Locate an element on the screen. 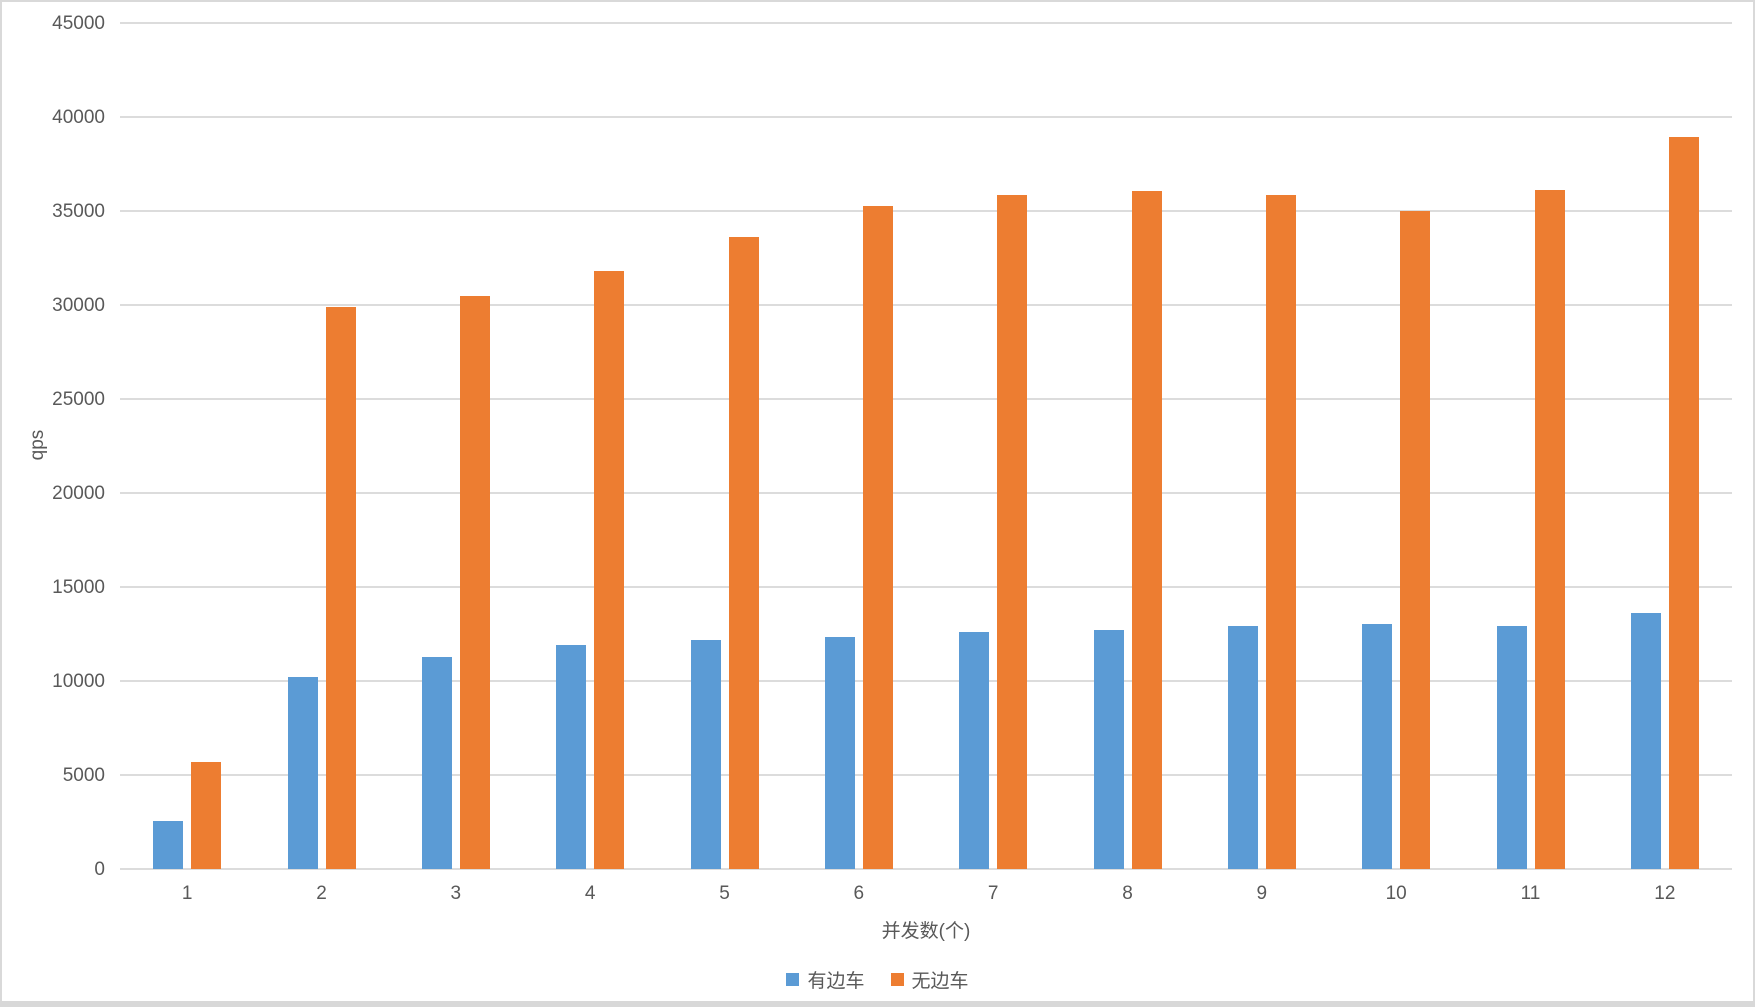 This screenshot has width=1755, height=1007. y-tick-label-10000: 10000 is located at coordinates (78, 681).